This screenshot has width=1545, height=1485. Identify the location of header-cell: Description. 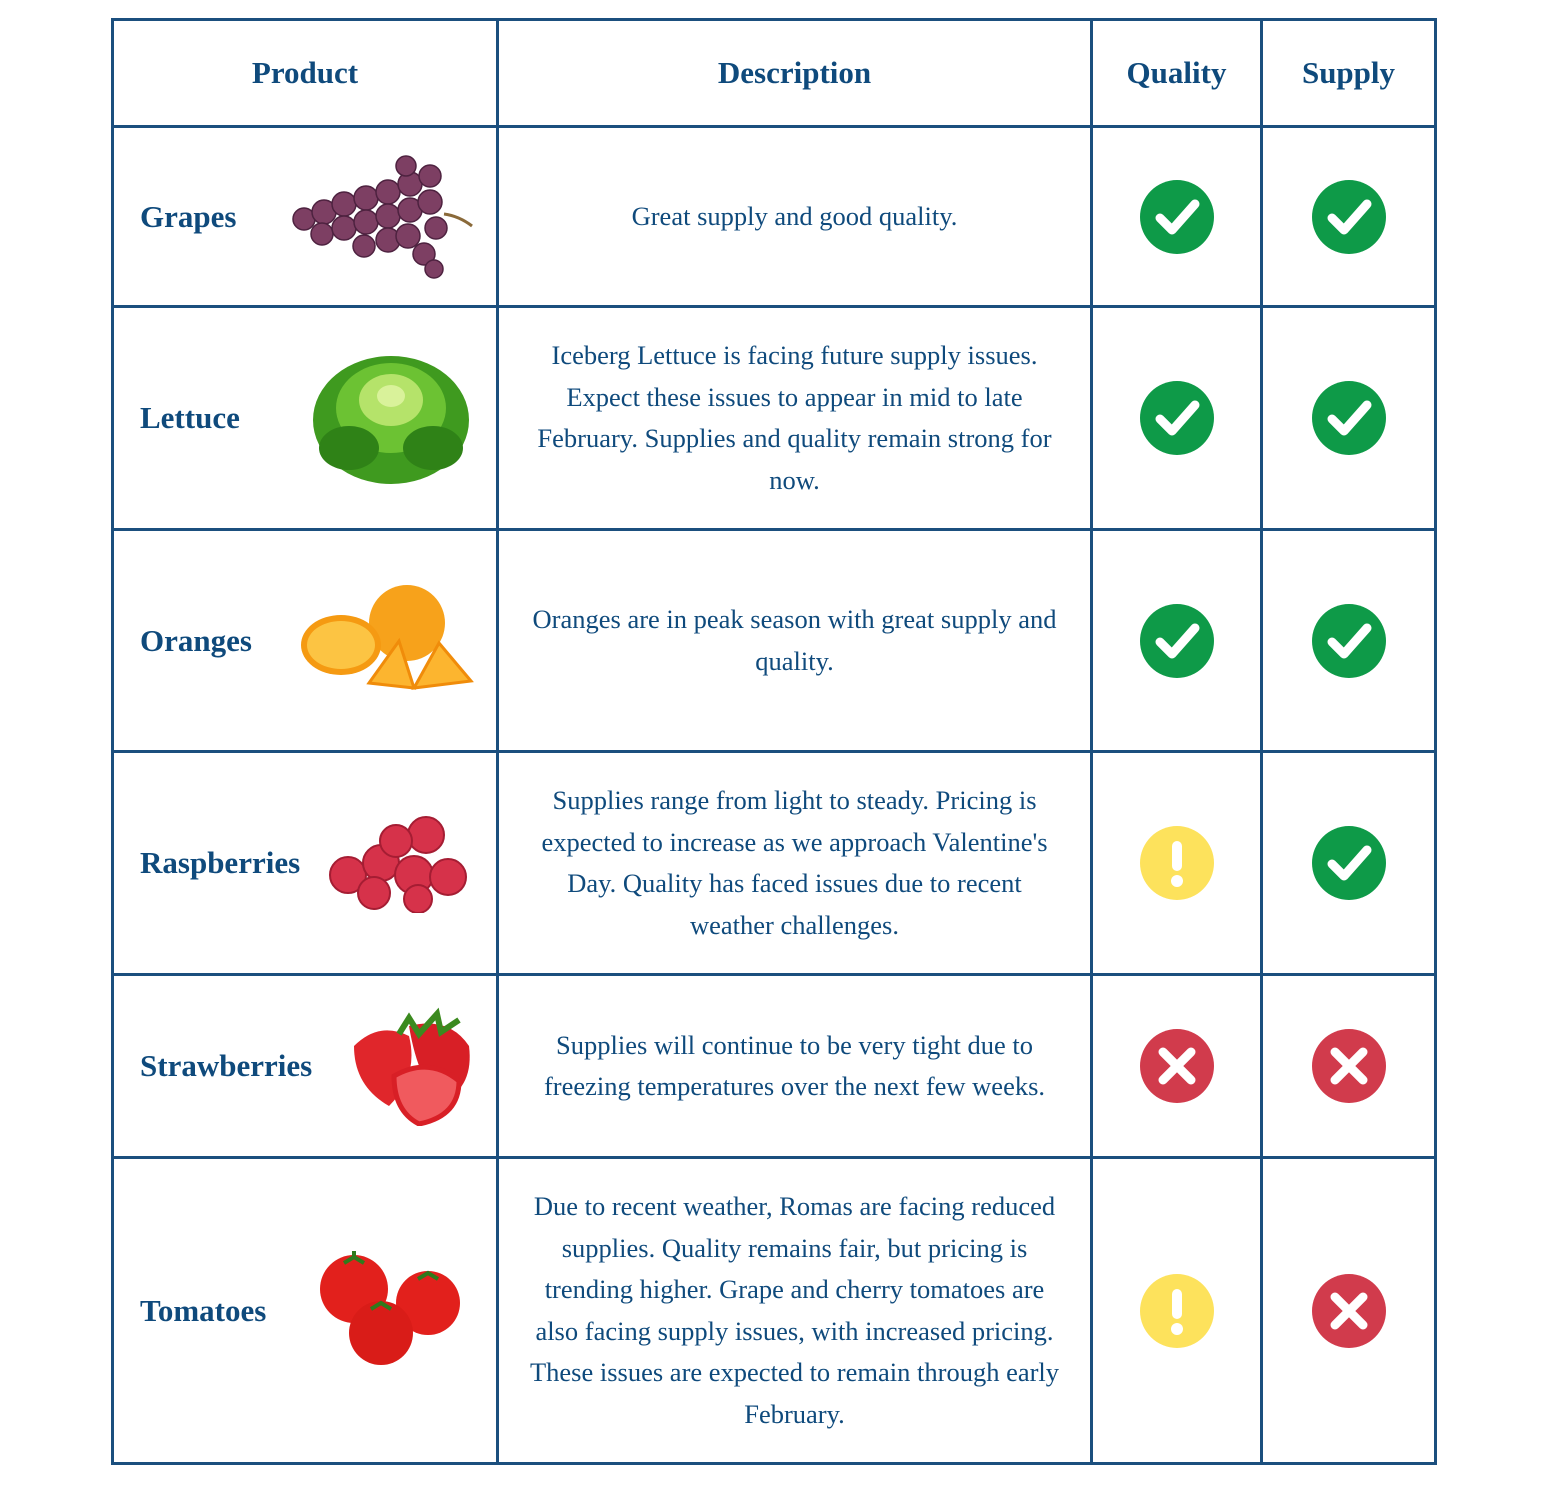
(794, 73).